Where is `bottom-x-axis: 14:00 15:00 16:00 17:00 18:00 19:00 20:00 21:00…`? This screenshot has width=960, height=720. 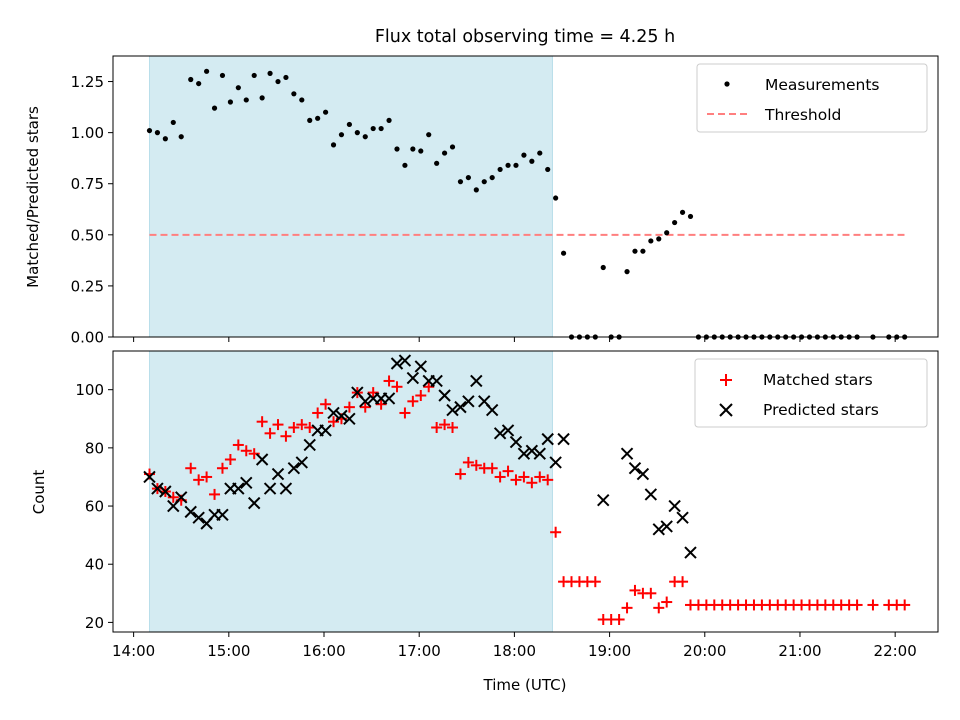
bottom-x-axis: 14:00 15:00 16:00 17:00 18:00 19:00 20:00 21:00… is located at coordinates (514, 646).